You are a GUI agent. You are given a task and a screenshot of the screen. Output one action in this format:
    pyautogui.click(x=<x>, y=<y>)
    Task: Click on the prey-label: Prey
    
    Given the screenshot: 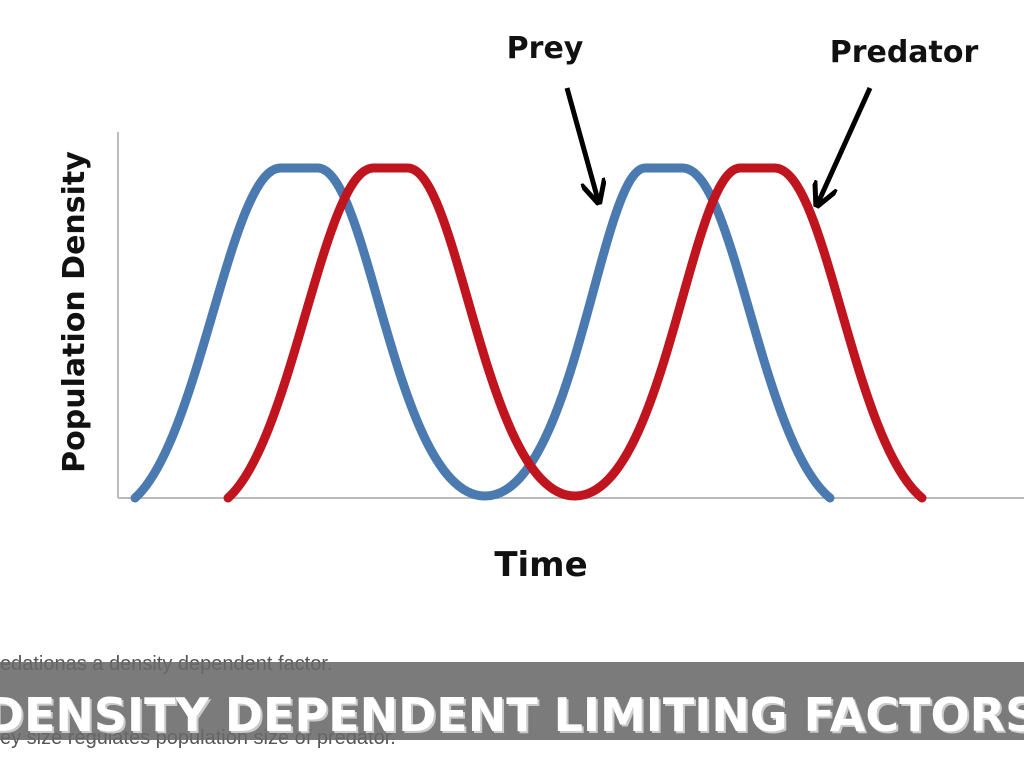 What is the action you would take?
    pyautogui.click(x=545, y=48)
    